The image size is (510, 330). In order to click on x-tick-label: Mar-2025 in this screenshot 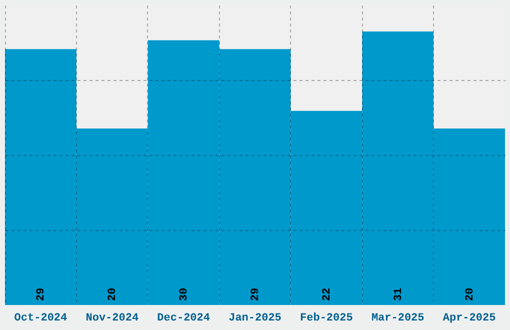, I will do `click(398, 318)`.